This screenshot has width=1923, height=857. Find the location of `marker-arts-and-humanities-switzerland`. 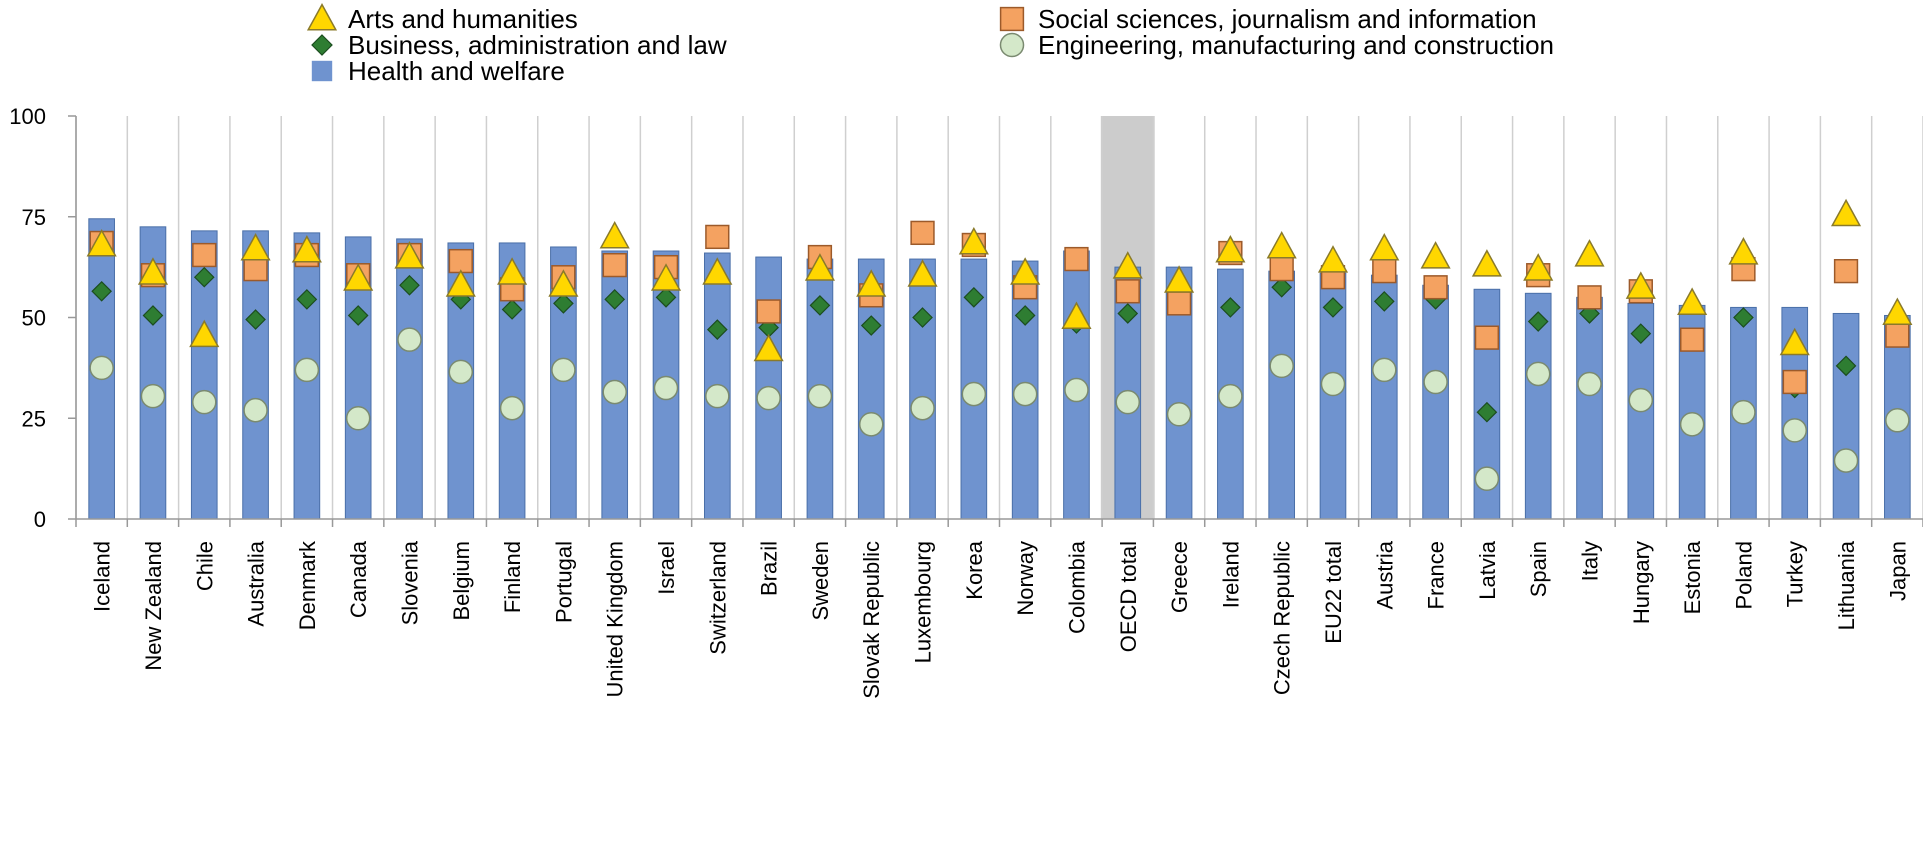

marker-arts-and-humanities-switzerland is located at coordinates (717, 271).